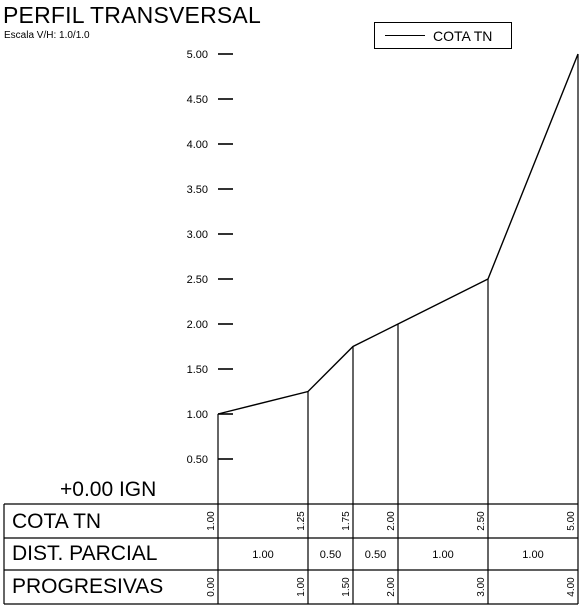  What do you see at coordinates (88, 586) in the screenshot?
I see `row-label-prog: PROGRESIVAS` at bounding box center [88, 586].